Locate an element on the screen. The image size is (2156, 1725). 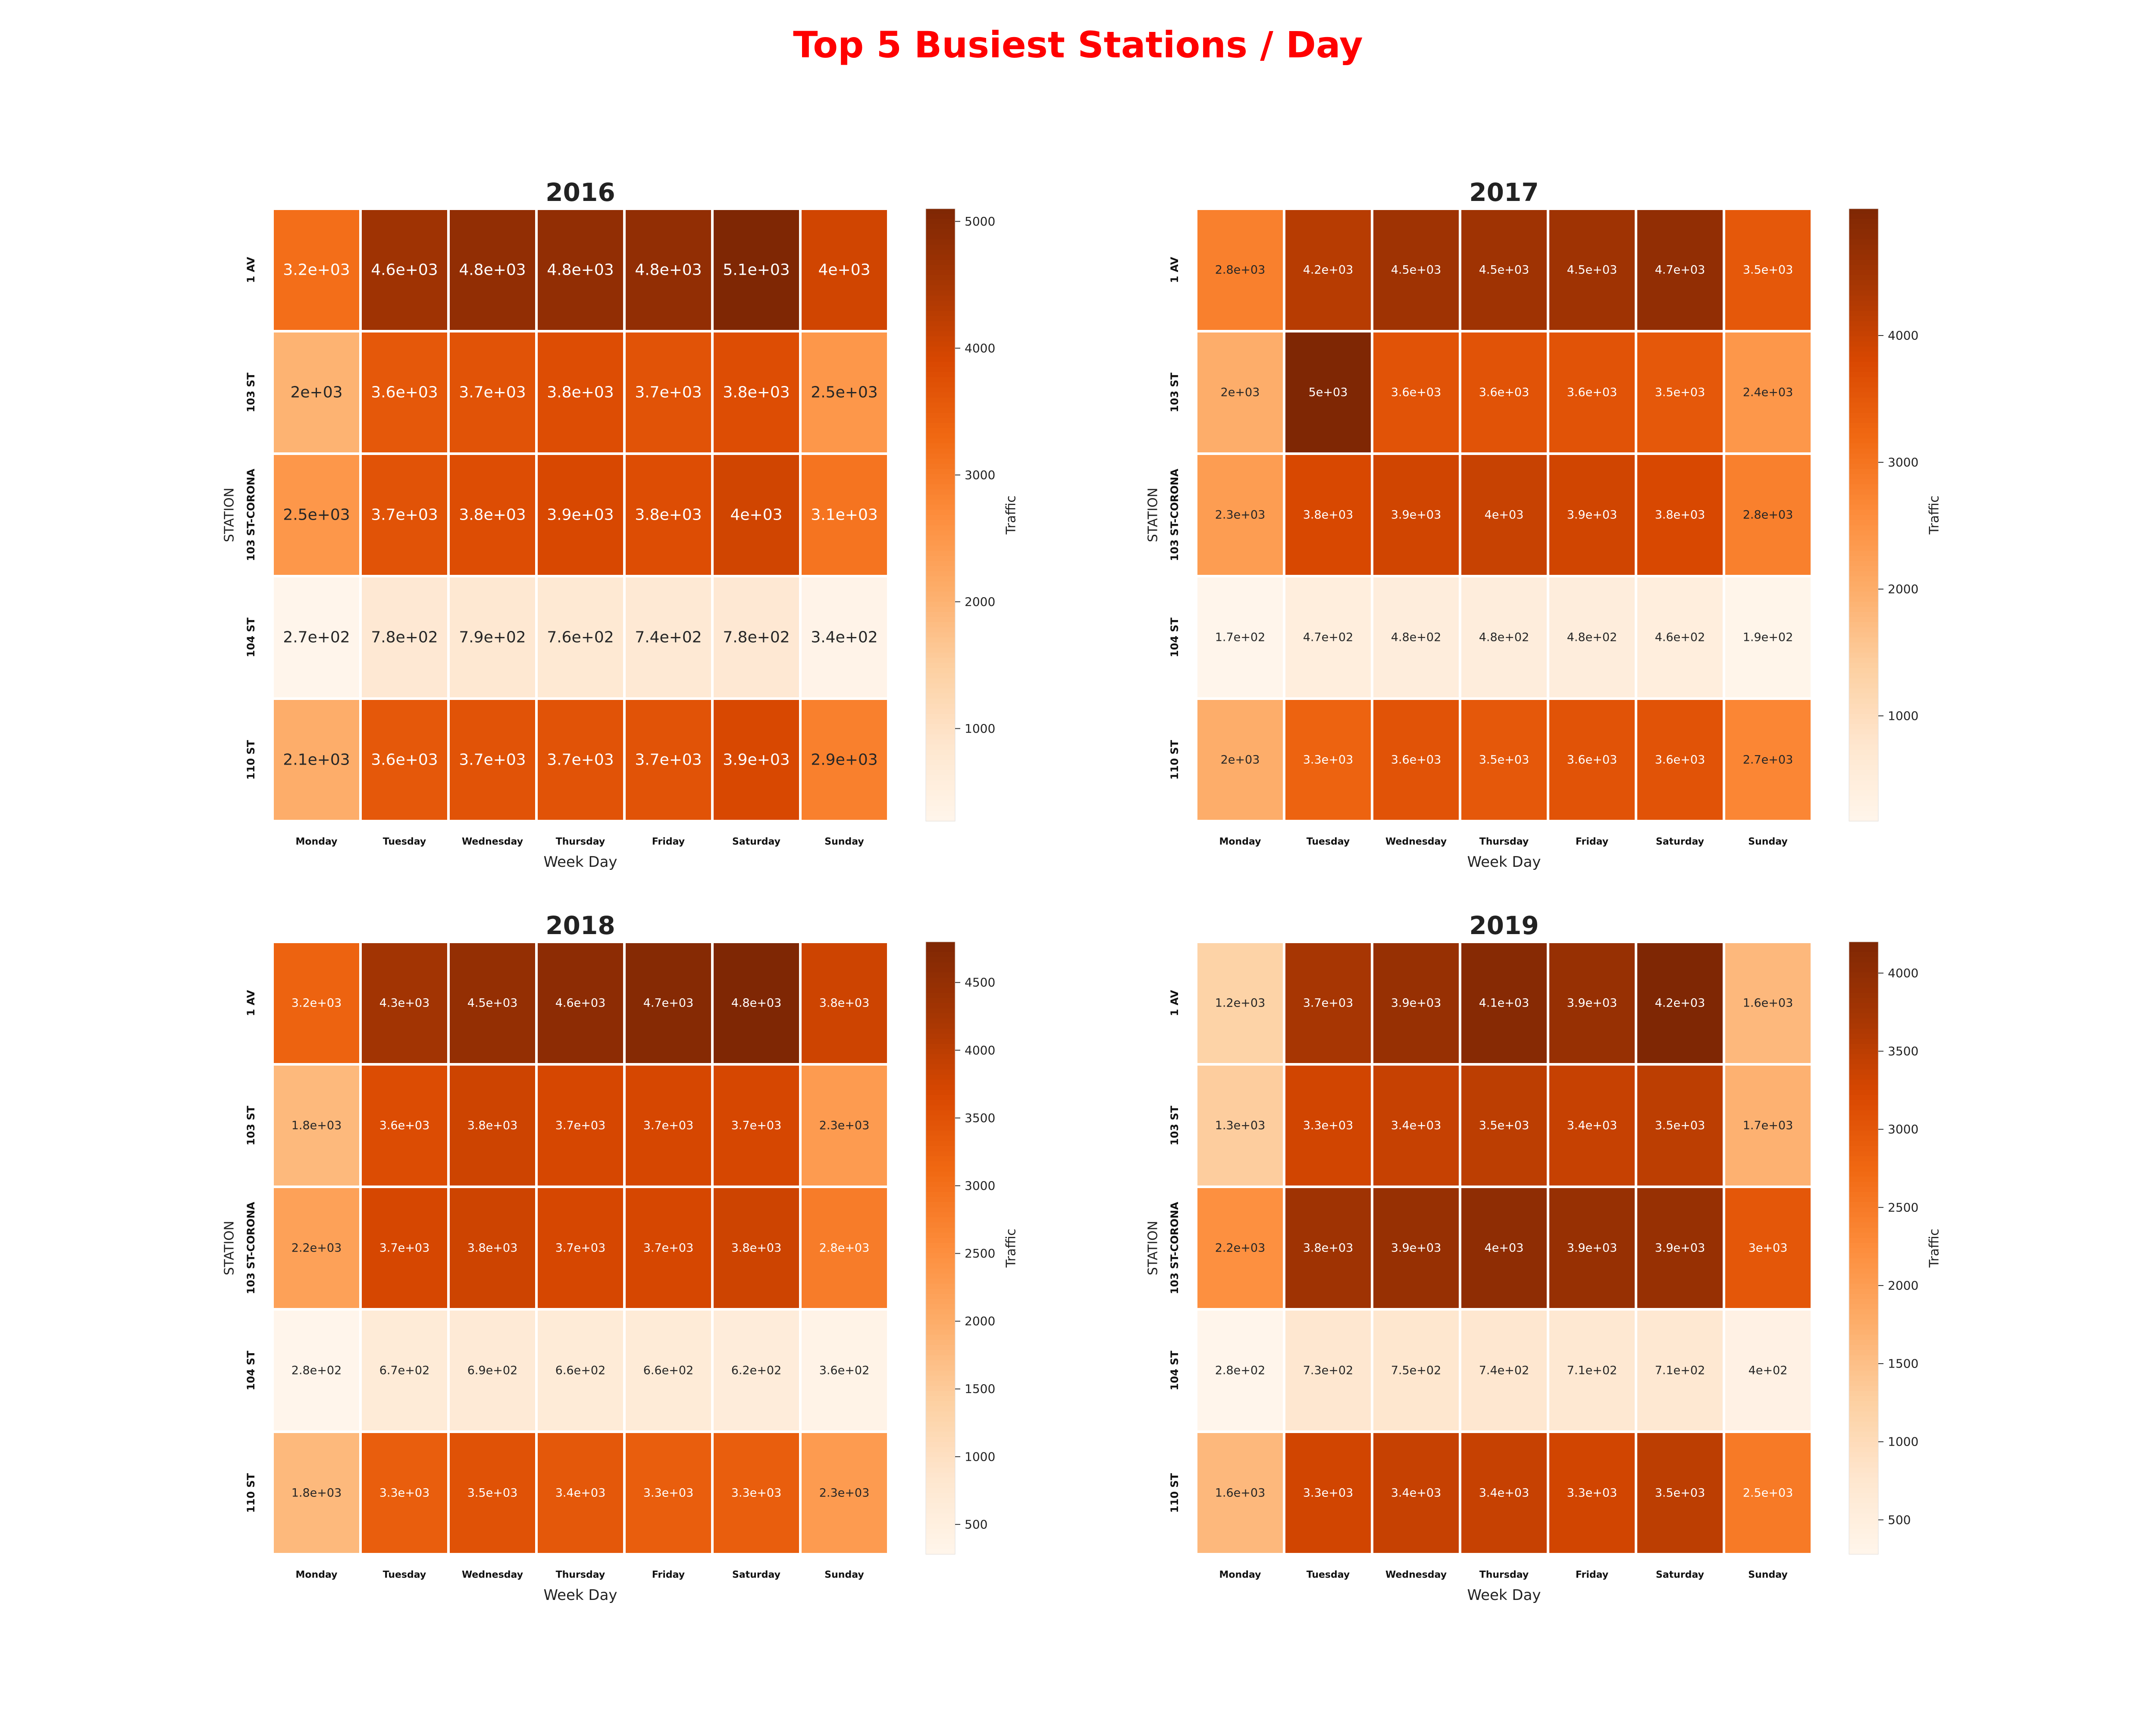
x-tick-label: Monday is located at coordinates (1240, 842).